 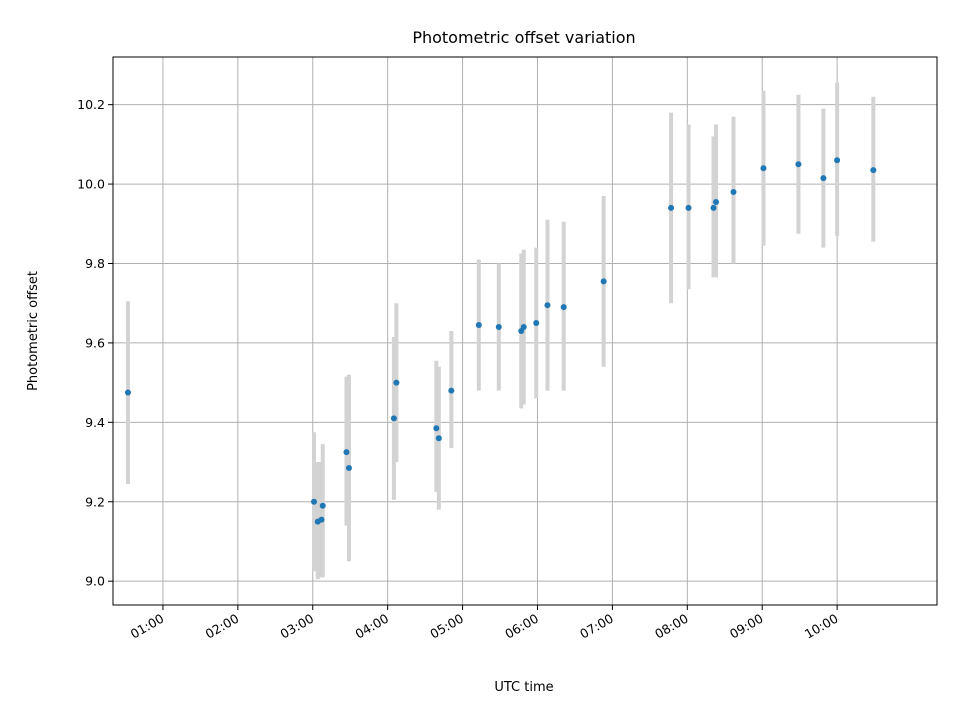 What do you see at coordinates (95, 501) in the screenshot?
I see `y-tick-label: 9.2` at bounding box center [95, 501].